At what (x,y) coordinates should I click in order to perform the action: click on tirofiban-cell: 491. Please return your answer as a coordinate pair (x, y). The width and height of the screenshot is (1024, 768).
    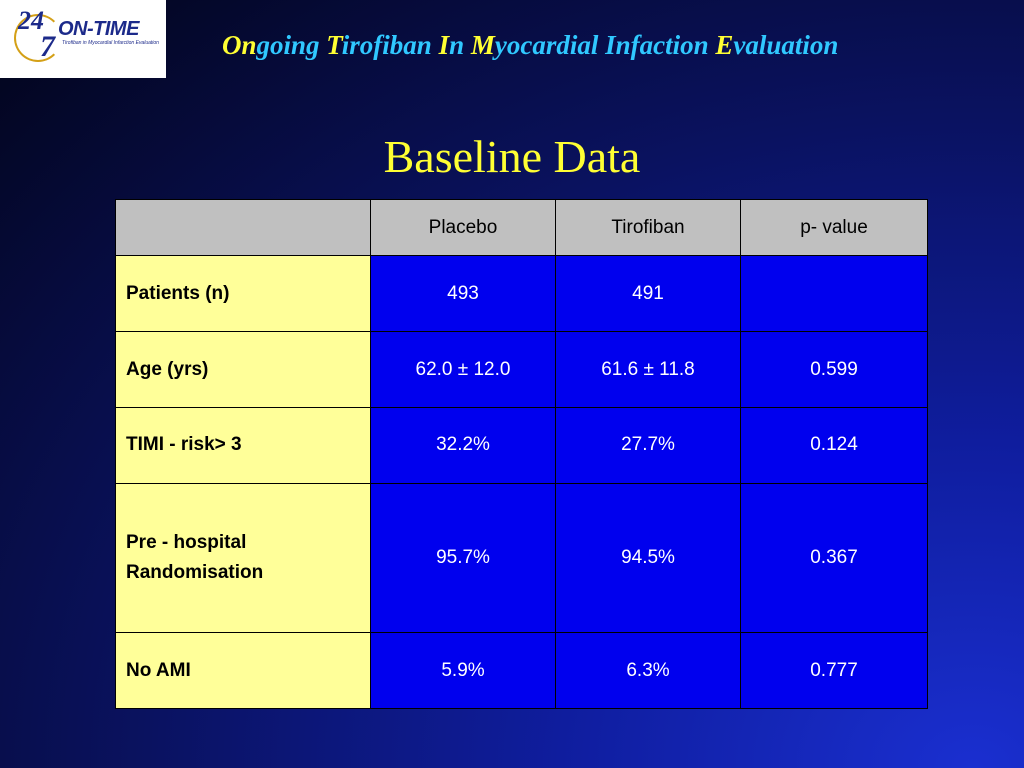
    Looking at the image, I should click on (648, 294).